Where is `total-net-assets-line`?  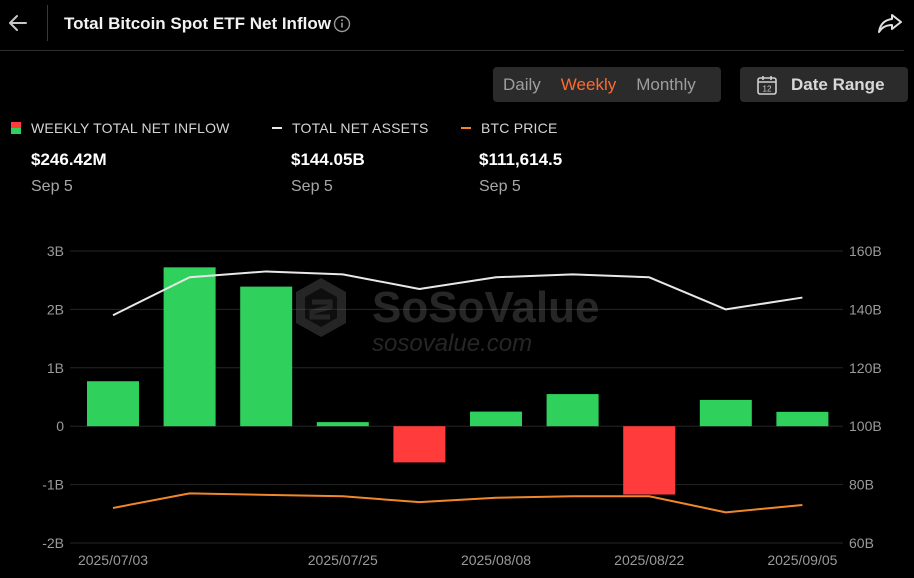 total-net-assets-line is located at coordinates (457, 293).